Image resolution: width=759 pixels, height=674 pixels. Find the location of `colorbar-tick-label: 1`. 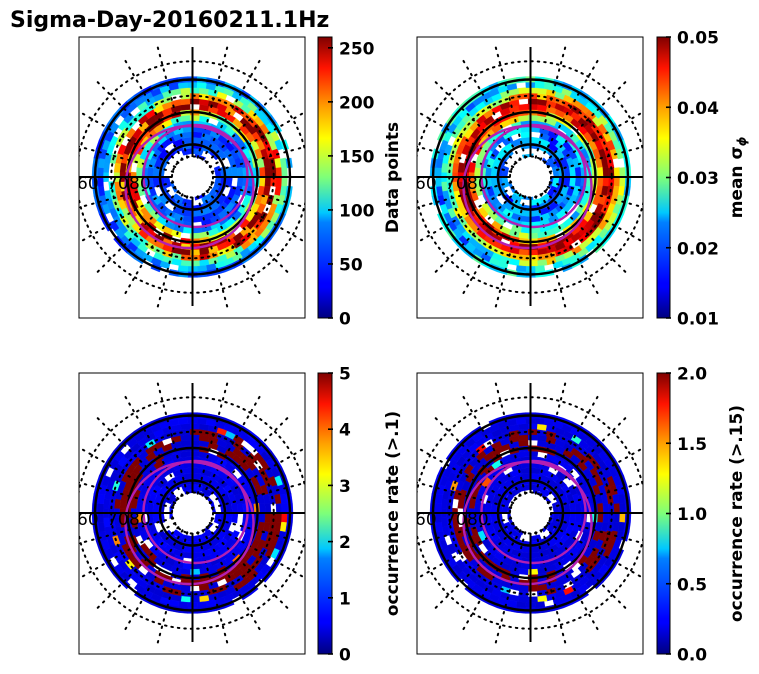

colorbar-tick-label: 1 is located at coordinates (345, 599).